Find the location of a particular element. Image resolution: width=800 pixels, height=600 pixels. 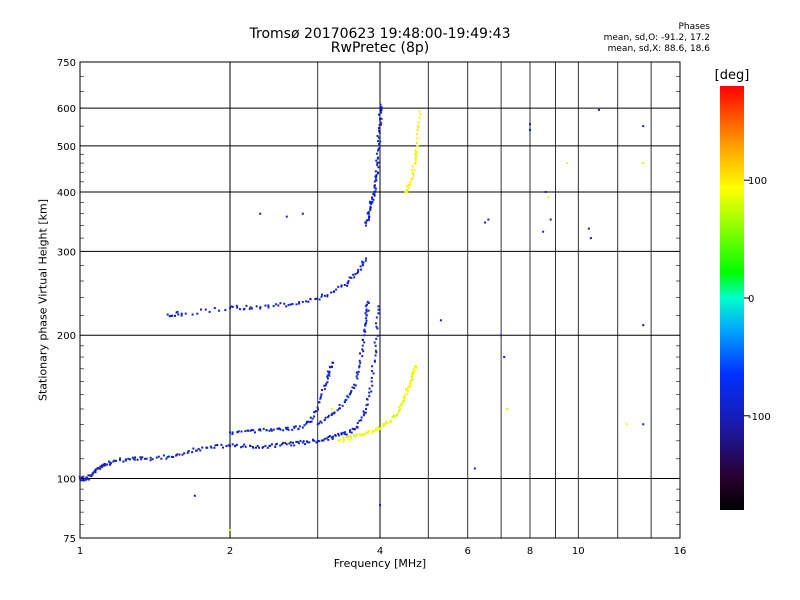

colorbar-tick-label: 100 is located at coordinates (757, 181).